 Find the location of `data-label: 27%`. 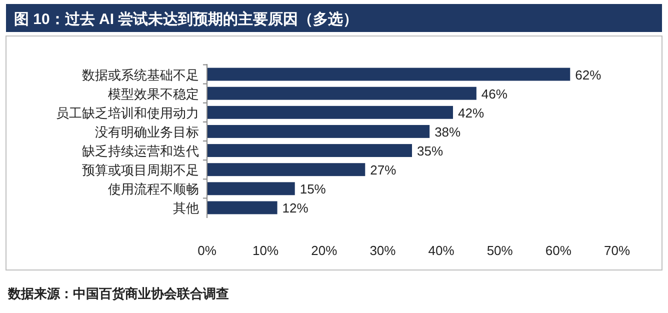

data-label: 27% is located at coordinates (383, 170).